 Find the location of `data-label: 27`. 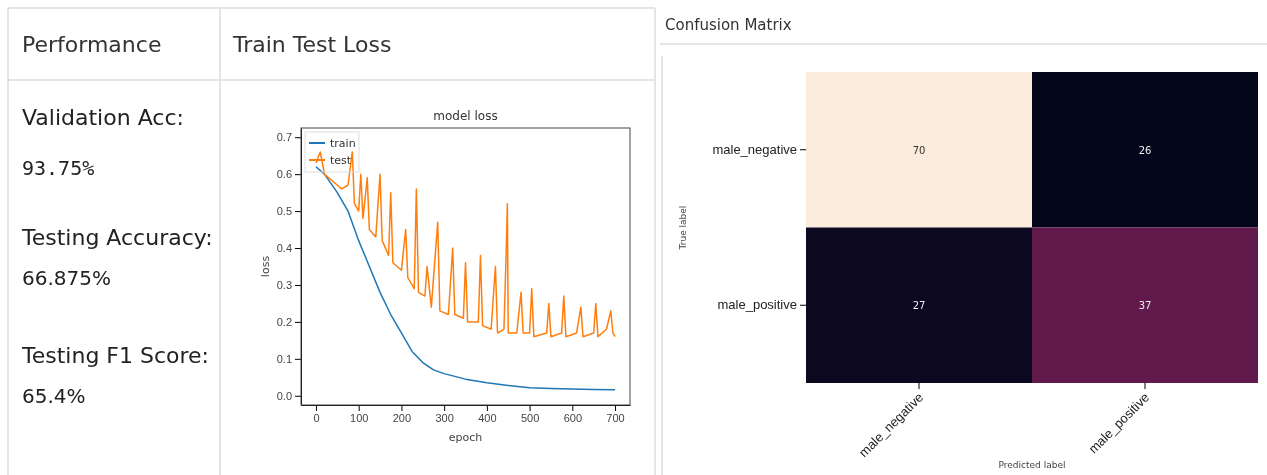

data-label: 27 is located at coordinates (919, 306).